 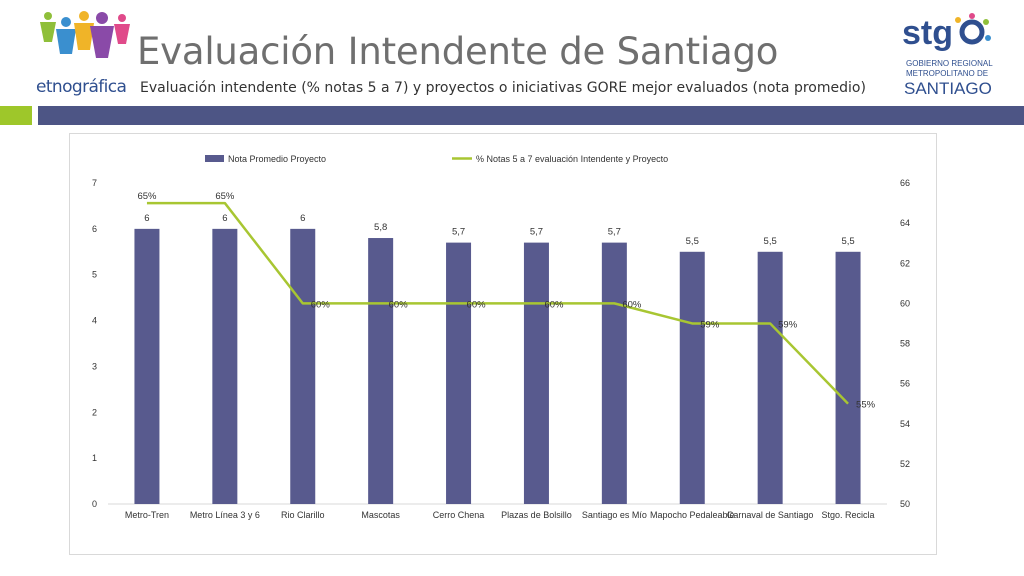 I want to click on category-label: Mapocho Pedaleable, so click(x=692, y=515).